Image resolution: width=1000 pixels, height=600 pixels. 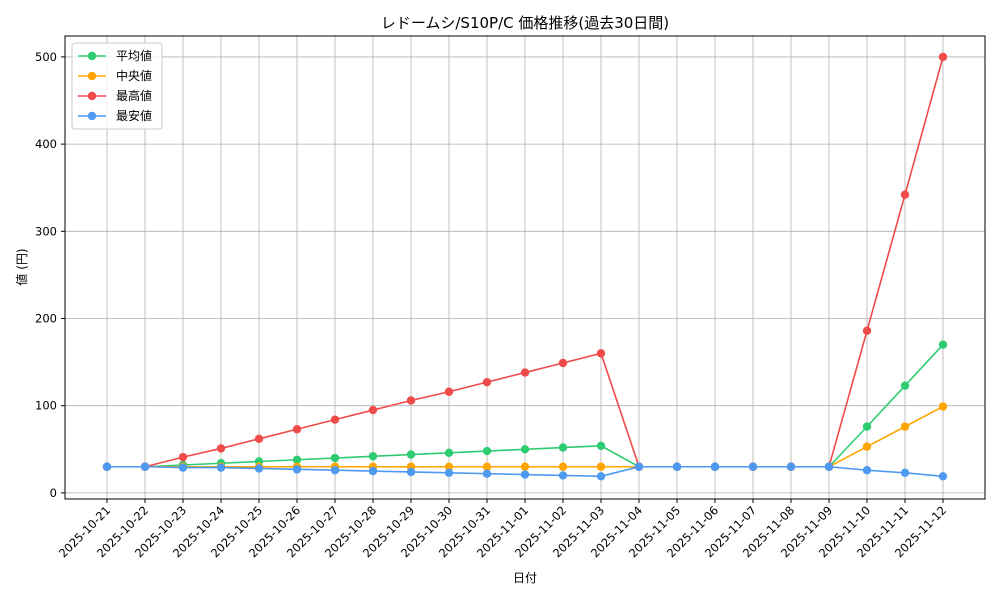 What do you see at coordinates (134, 55) in the screenshot?
I see `legend-label: 平均値` at bounding box center [134, 55].